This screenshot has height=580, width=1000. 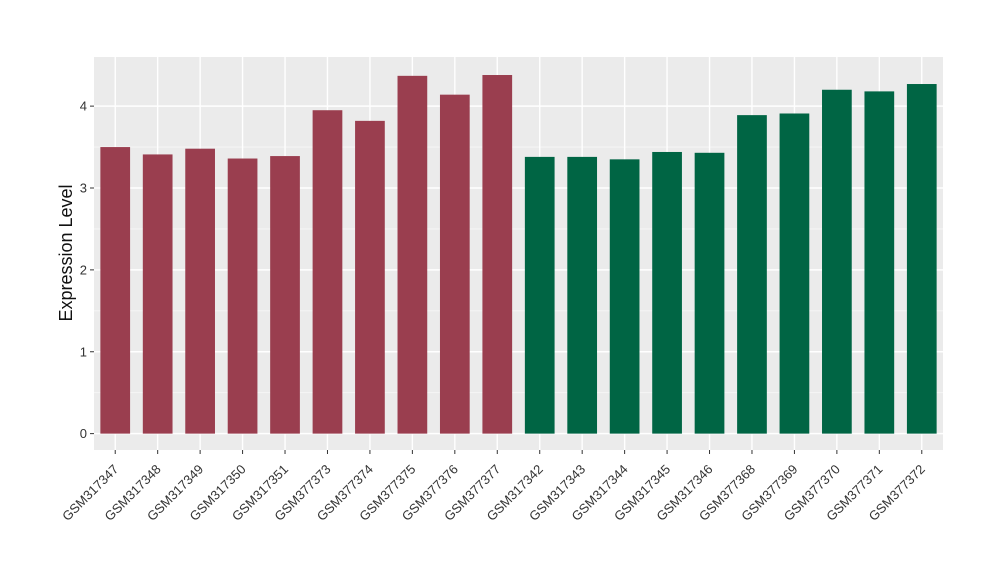 I want to click on y-tick-label: 1, so click(x=83, y=351).